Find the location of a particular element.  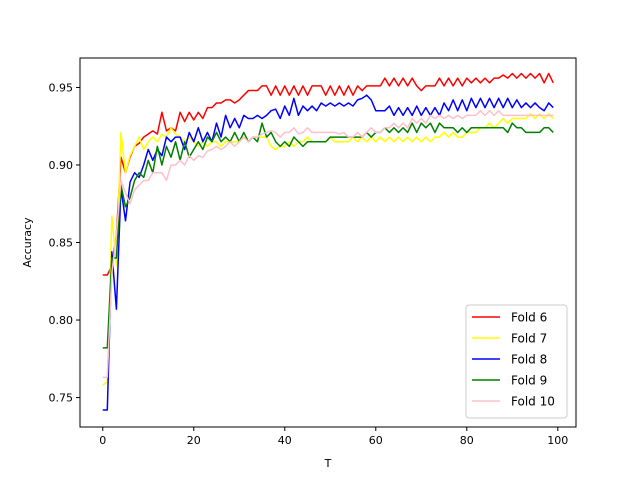

legend-entry-label: Fold 6 is located at coordinates (529, 318).